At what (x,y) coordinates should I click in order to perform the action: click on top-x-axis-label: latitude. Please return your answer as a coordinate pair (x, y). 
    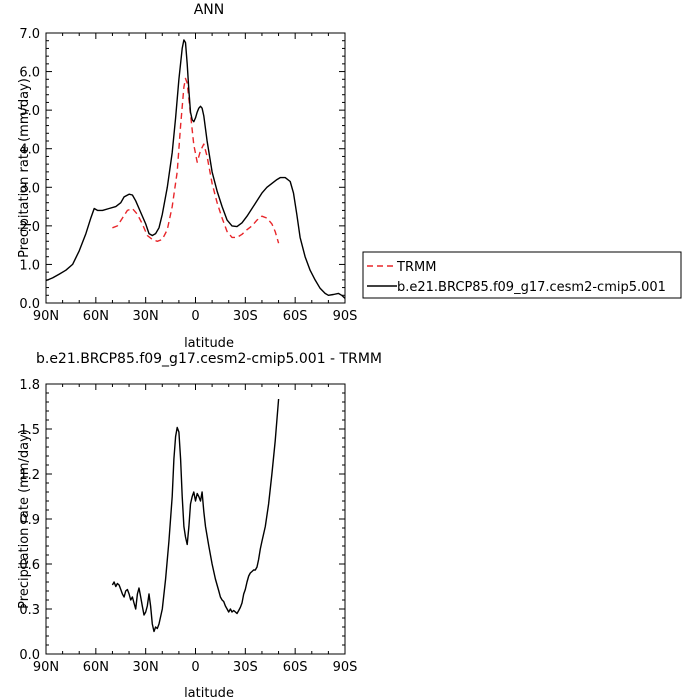
    Looking at the image, I should click on (209, 343).